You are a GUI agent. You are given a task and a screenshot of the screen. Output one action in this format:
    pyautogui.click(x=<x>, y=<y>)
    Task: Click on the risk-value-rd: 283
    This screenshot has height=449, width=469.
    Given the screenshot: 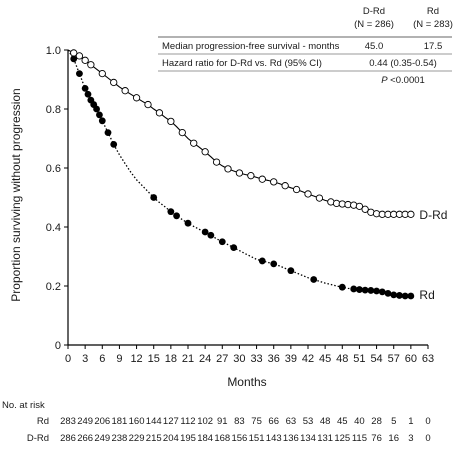 What is the action you would take?
    pyautogui.click(x=68, y=421)
    